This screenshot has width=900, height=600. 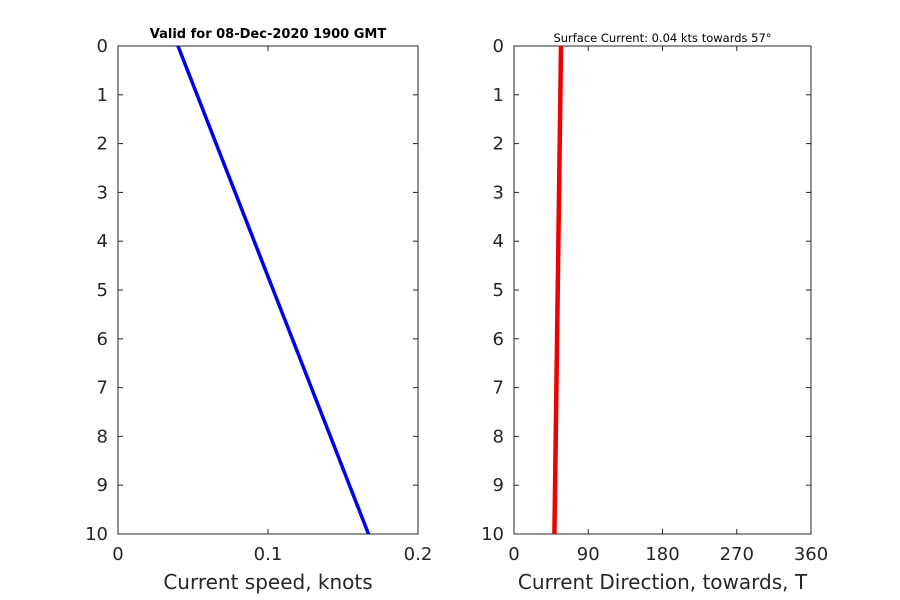 What do you see at coordinates (811, 554) in the screenshot?
I see `direction-x-tick-label: 360` at bounding box center [811, 554].